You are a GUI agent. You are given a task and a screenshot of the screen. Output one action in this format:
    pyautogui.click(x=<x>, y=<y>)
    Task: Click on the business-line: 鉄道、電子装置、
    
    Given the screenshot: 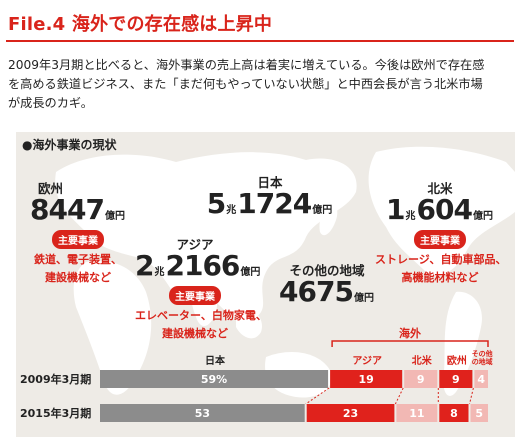 What is the action you would take?
    pyautogui.click(x=78, y=259)
    